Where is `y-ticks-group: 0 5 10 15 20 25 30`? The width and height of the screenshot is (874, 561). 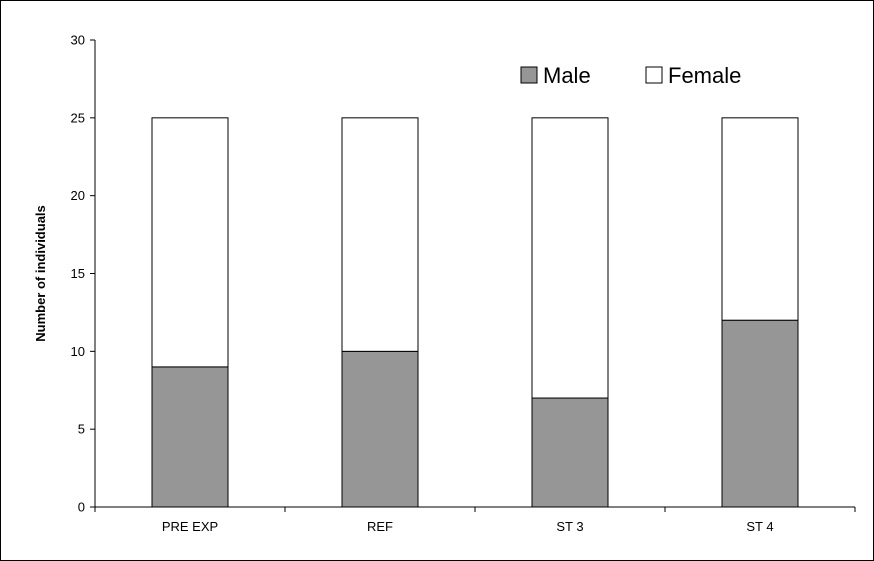
y-ticks-group: 0 5 10 15 20 25 30 is located at coordinates (83, 274).